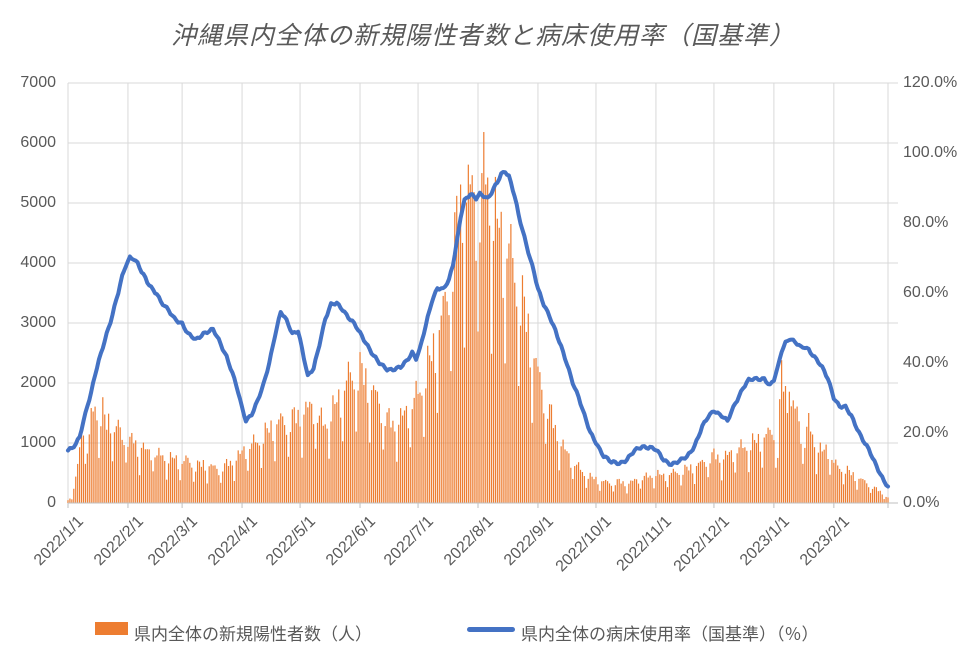 The height and width of the screenshot is (653, 966). What do you see at coordinates (926, 292) in the screenshot?
I see `right-axis-tick-label: 60.0%` at bounding box center [926, 292].